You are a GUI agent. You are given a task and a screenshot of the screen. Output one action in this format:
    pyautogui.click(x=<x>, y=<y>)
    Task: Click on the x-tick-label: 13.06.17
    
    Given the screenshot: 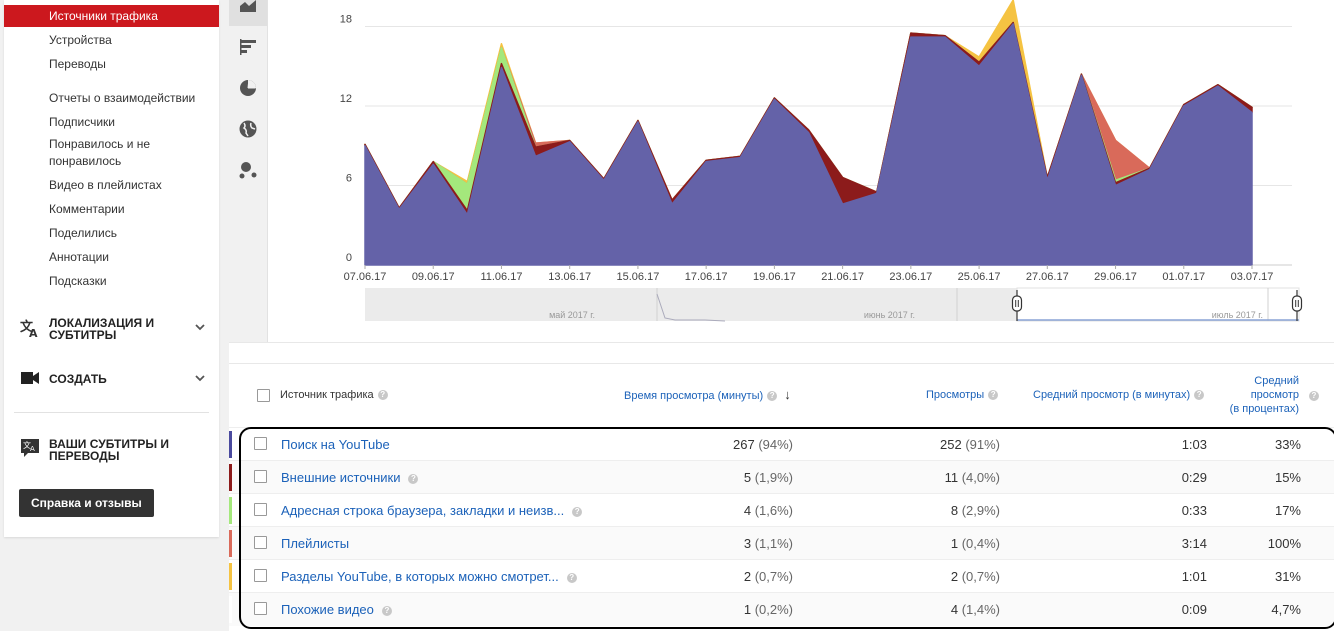 What is the action you would take?
    pyautogui.click(x=569, y=277)
    